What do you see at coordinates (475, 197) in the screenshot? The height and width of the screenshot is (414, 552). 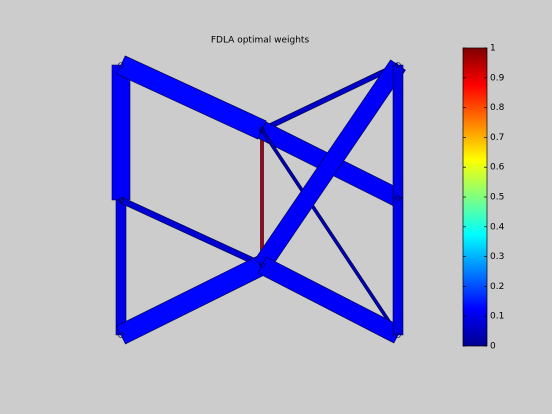 I see `colorbar` at bounding box center [475, 197].